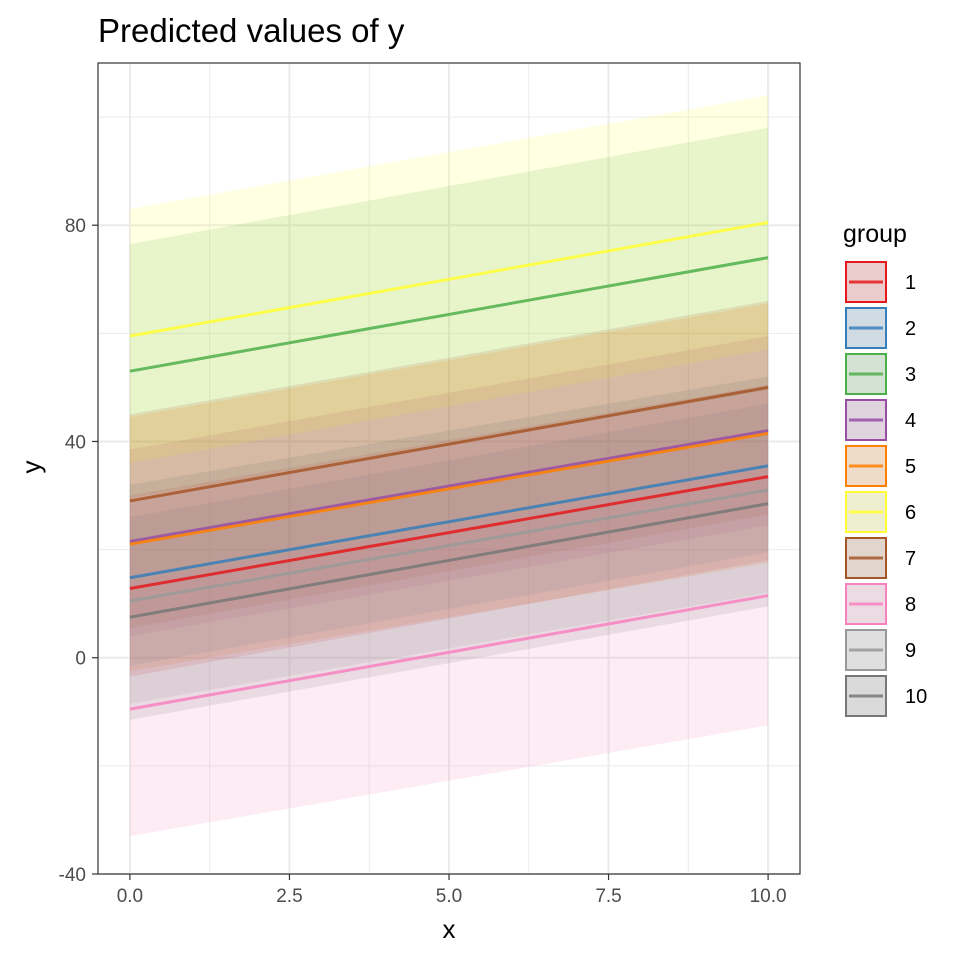  Describe the element at coordinates (880, 512) in the screenshot. I see `legend-item-group-6: 6` at that location.